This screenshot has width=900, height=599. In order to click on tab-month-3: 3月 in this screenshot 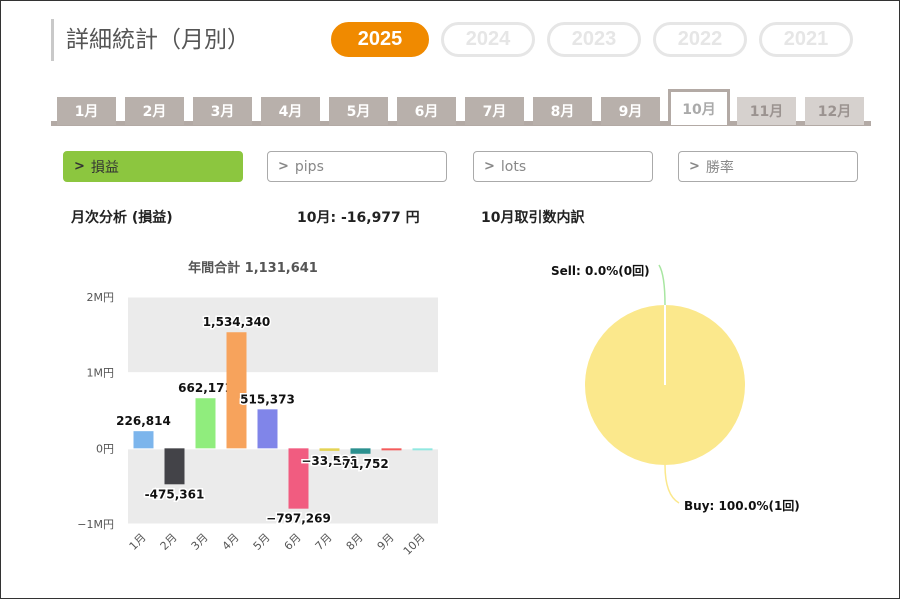, I will do `click(222, 111)`.